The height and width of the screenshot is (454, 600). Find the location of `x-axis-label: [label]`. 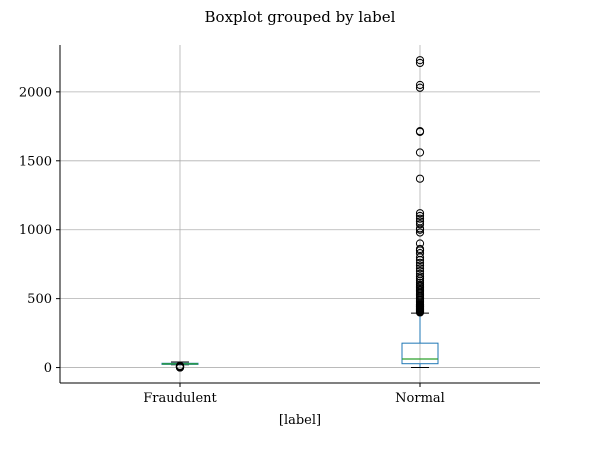

x-axis-label: [label] is located at coordinates (300, 420).